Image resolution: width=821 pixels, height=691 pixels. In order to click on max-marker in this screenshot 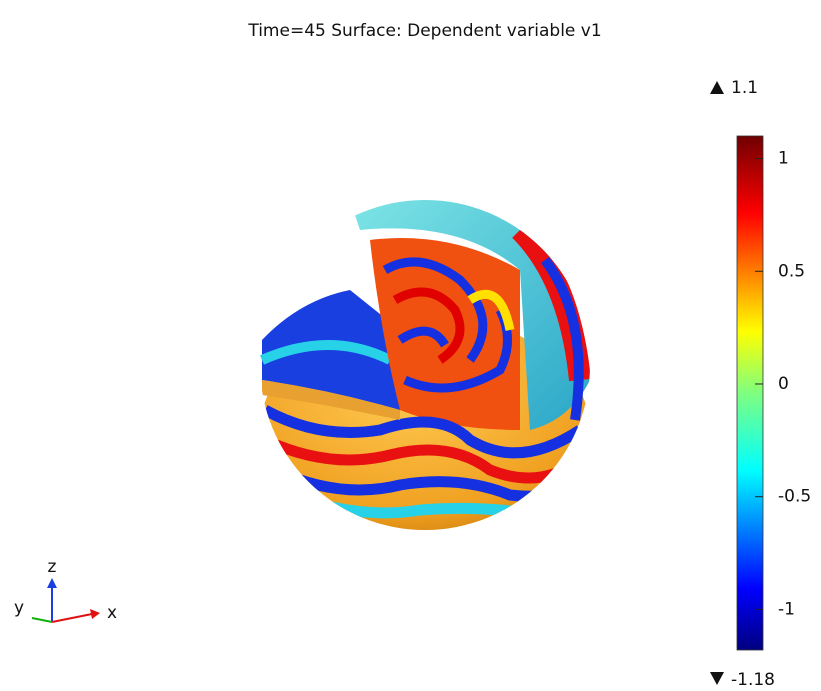, I will do `click(717, 87)`.